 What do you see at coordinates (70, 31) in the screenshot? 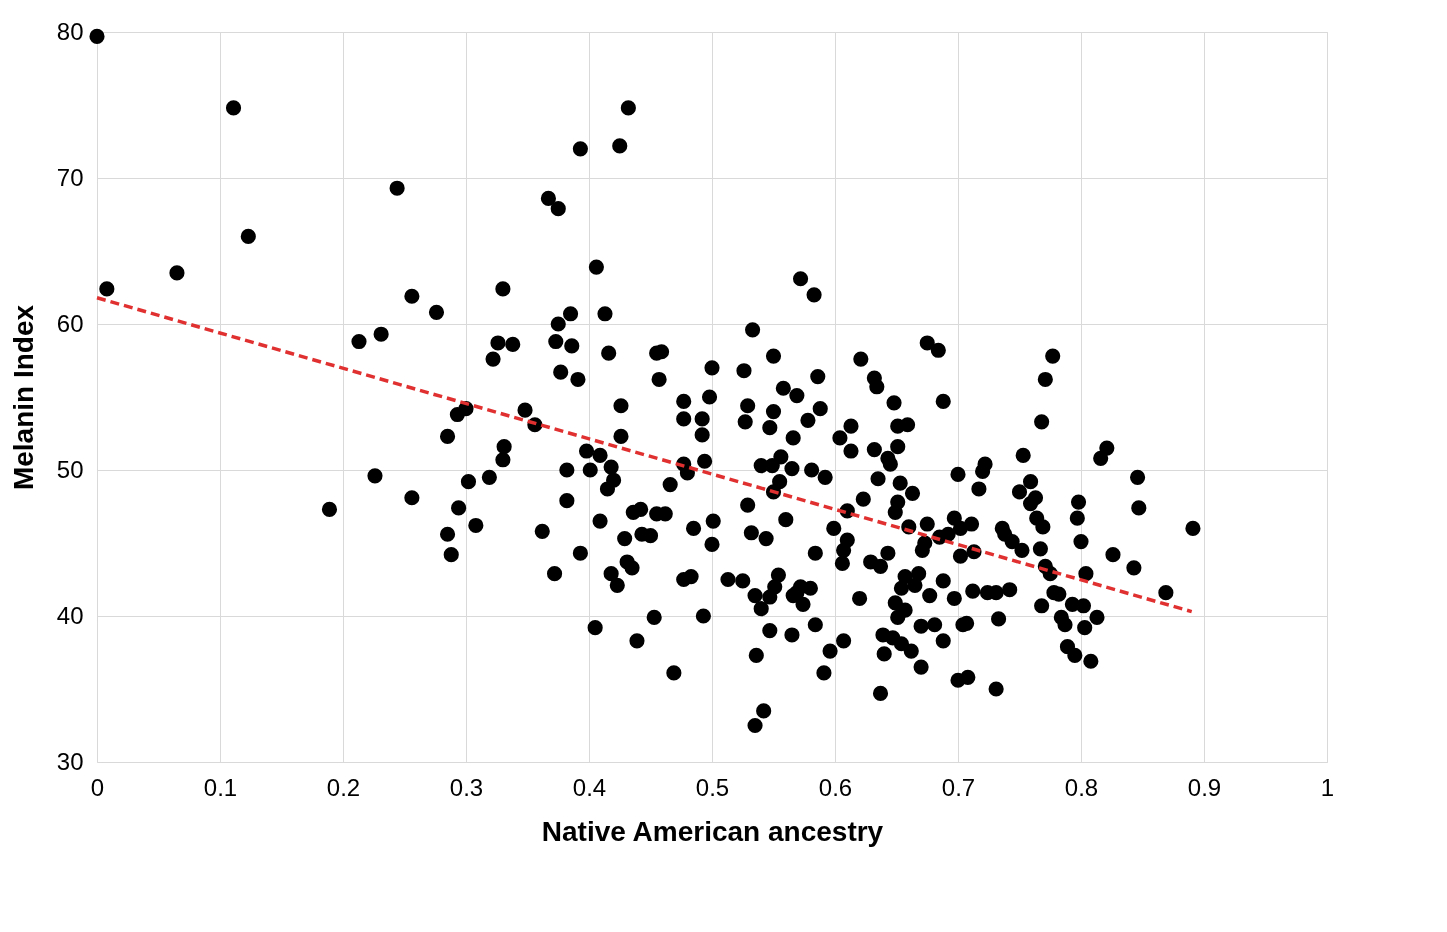
I see `y-tick-label: 80` at bounding box center [70, 31].